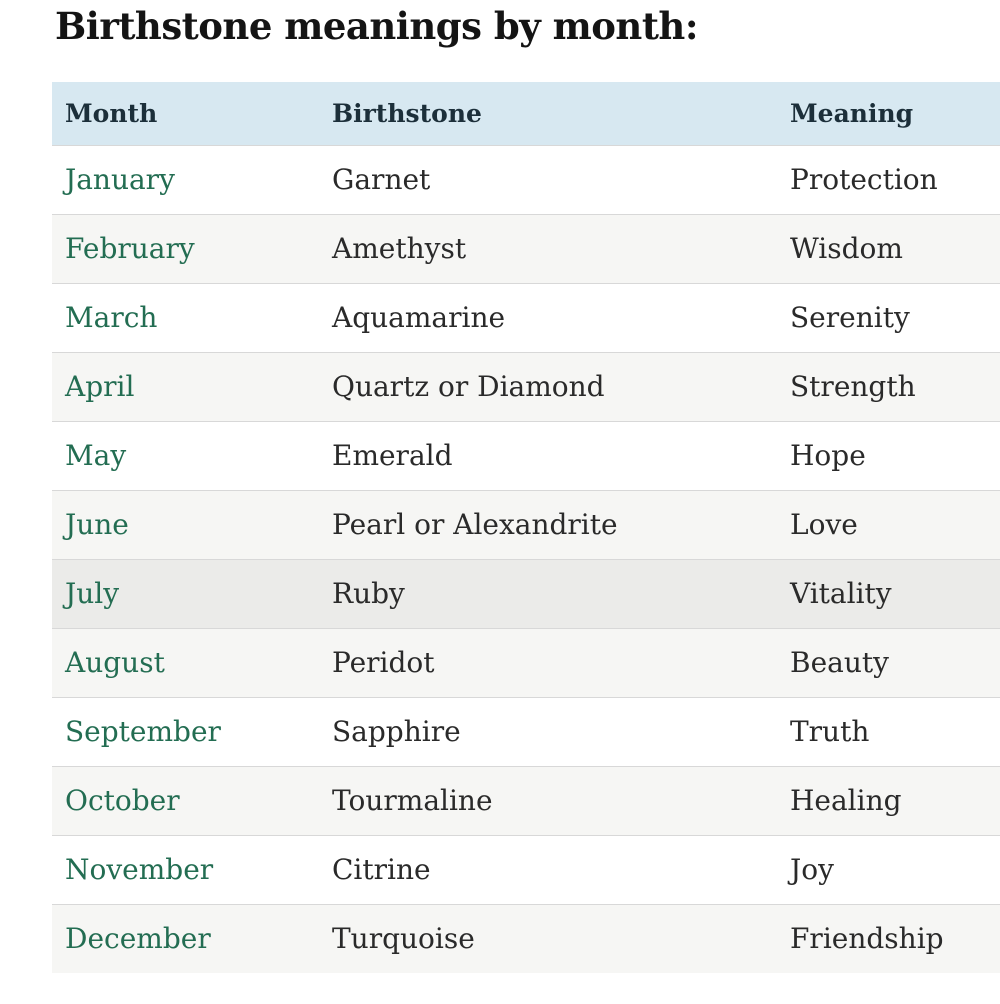 The height and width of the screenshot is (1004, 1000). I want to click on month-cell: October, so click(192, 800).